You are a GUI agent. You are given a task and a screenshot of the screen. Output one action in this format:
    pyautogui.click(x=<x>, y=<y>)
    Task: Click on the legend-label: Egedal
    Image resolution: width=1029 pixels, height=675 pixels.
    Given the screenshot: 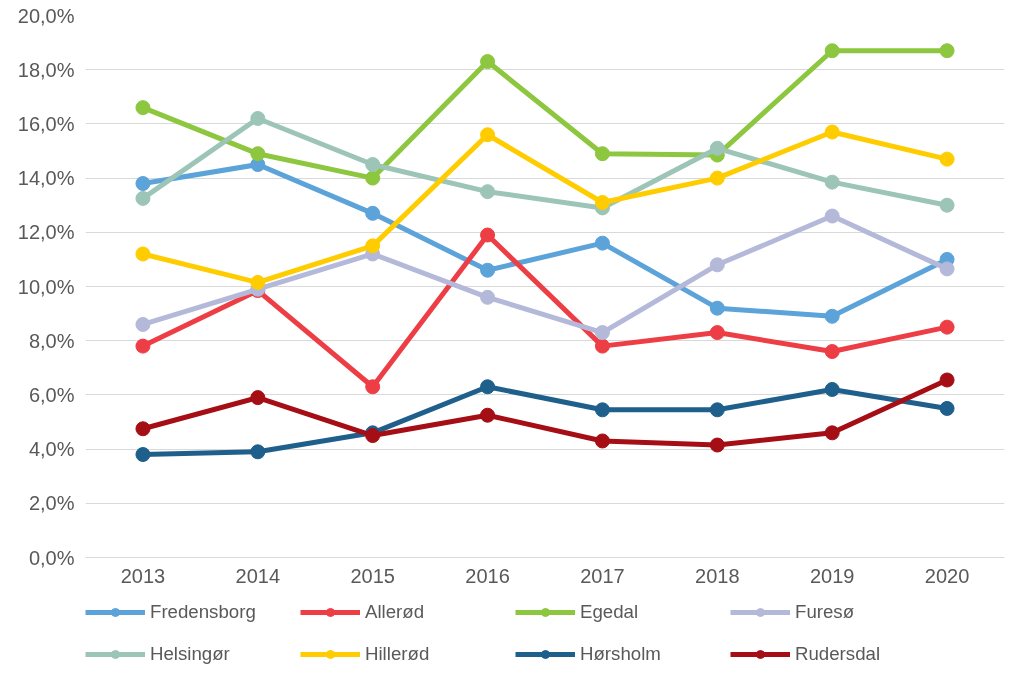 What is the action you would take?
    pyautogui.click(x=610, y=612)
    